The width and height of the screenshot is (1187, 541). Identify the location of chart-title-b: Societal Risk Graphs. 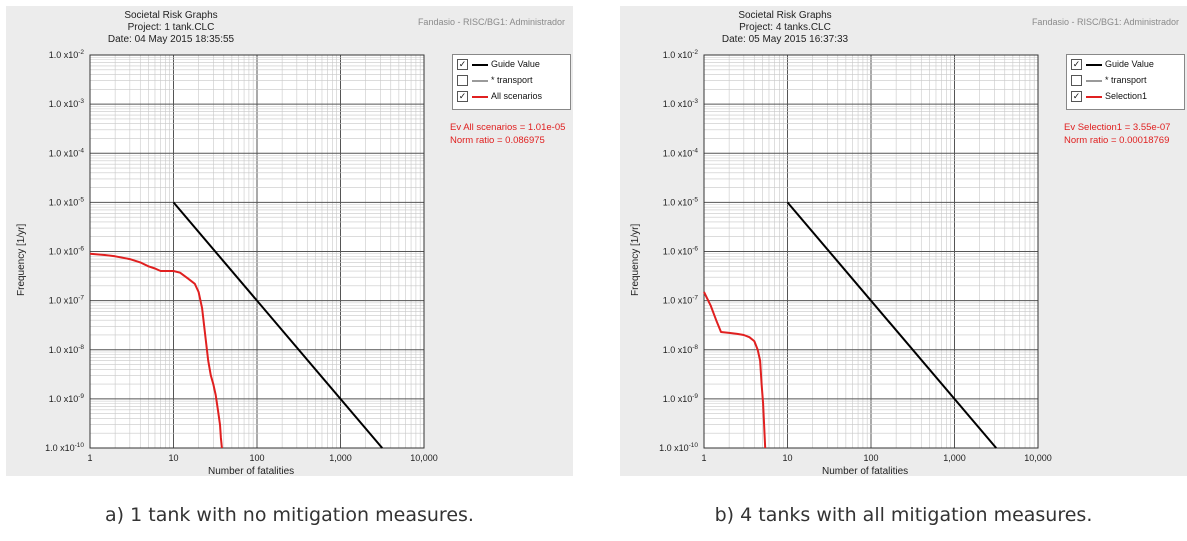
(785, 15).